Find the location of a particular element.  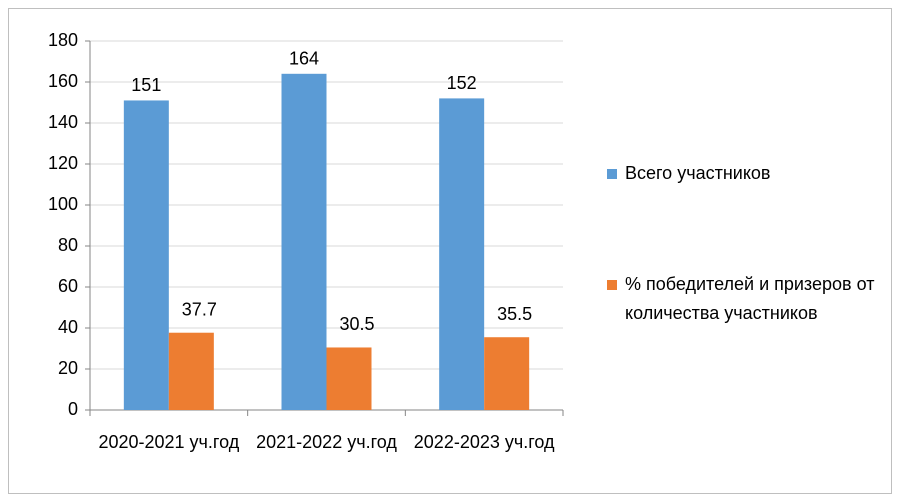

y-tick-label: 180 is located at coordinates (63, 40).